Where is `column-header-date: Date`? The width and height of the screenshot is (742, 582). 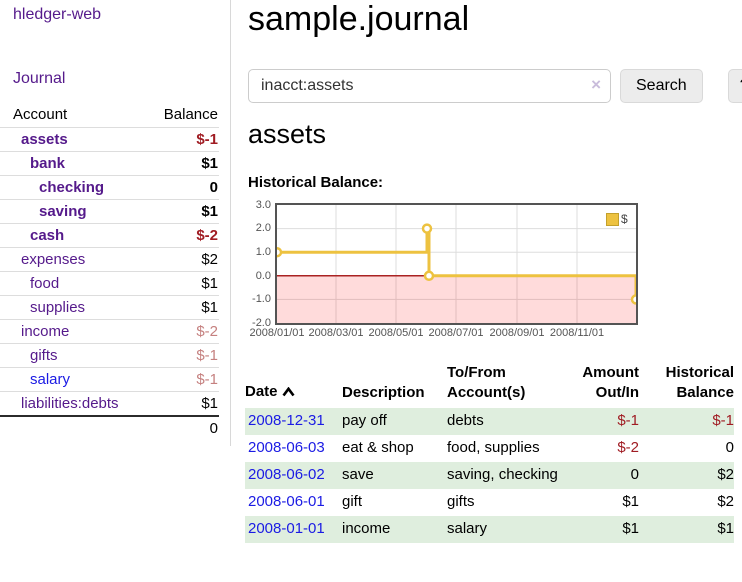
column-header-date: Date is located at coordinates (293, 384).